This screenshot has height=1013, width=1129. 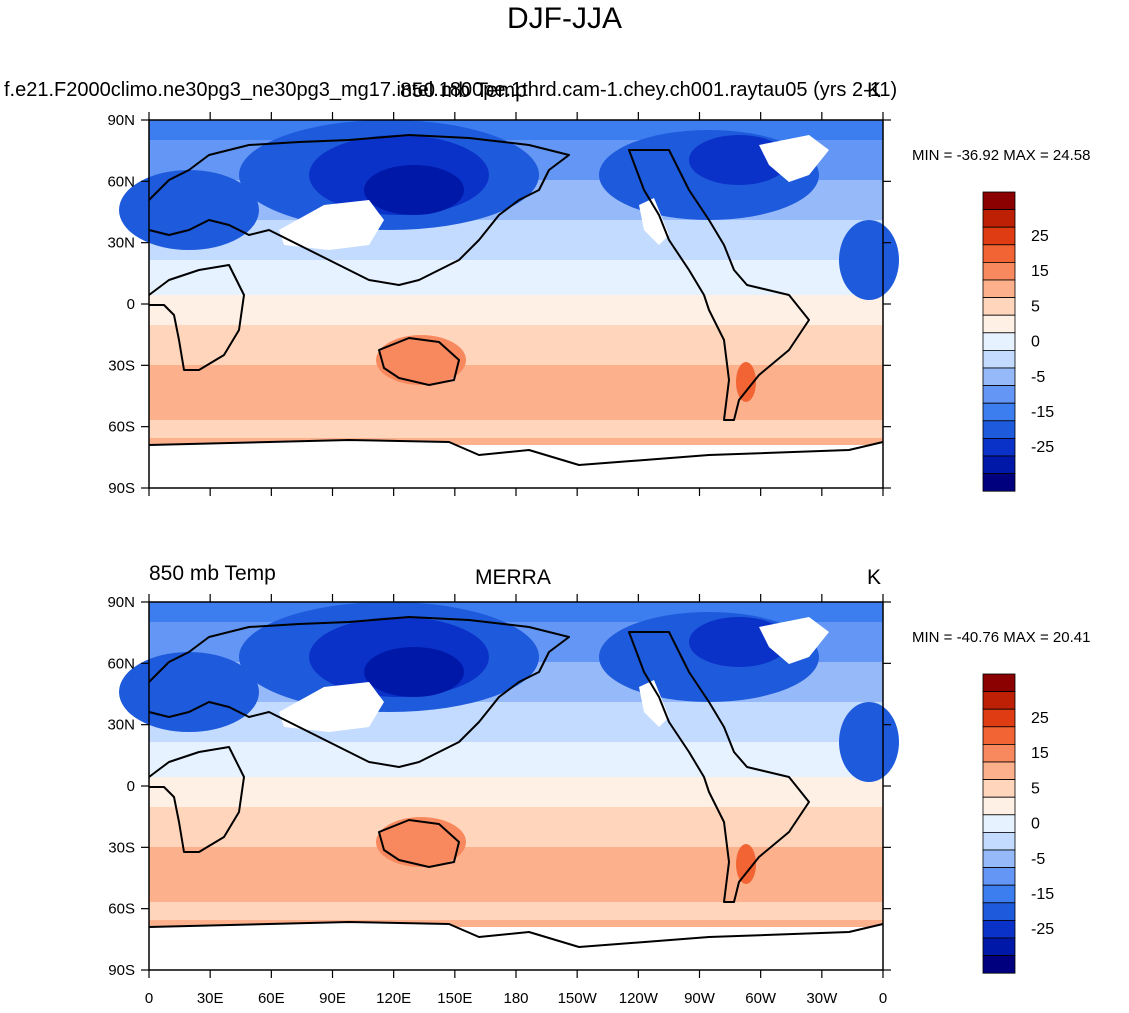 What do you see at coordinates (564, 18) in the screenshot?
I see `figure-title: DJF-JJA` at bounding box center [564, 18].